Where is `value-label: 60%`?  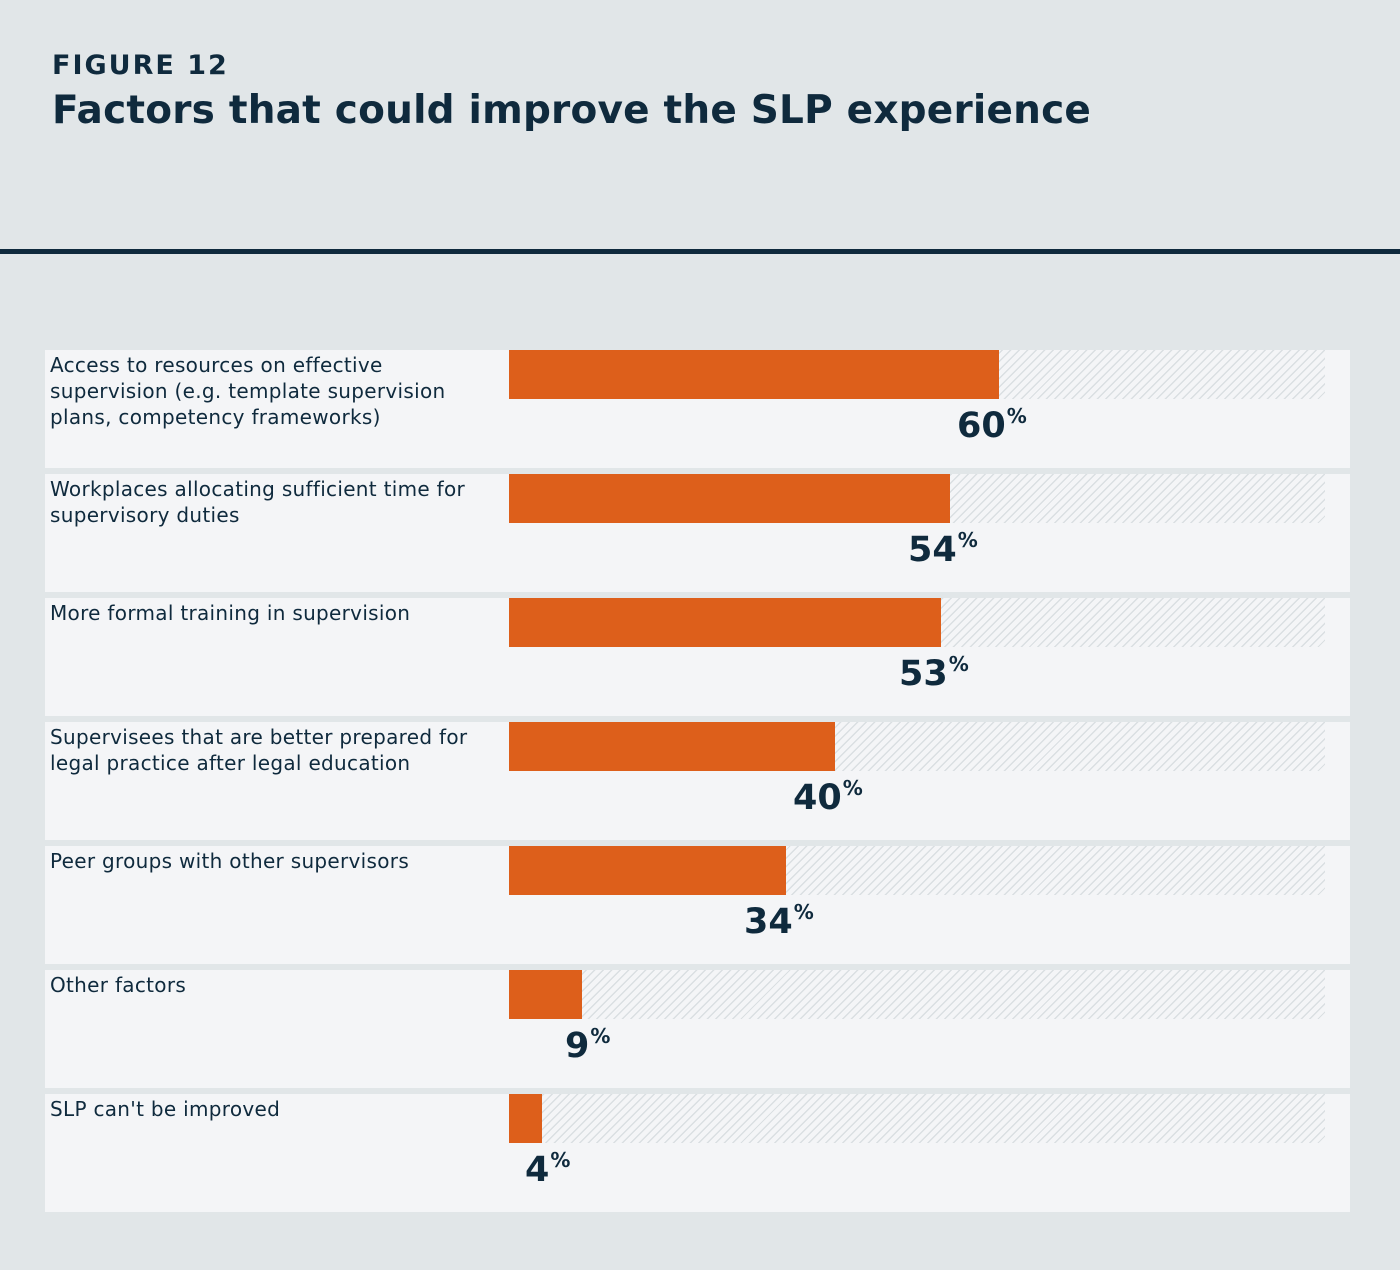 value-label: 60% is located at coordinates (992, 426).